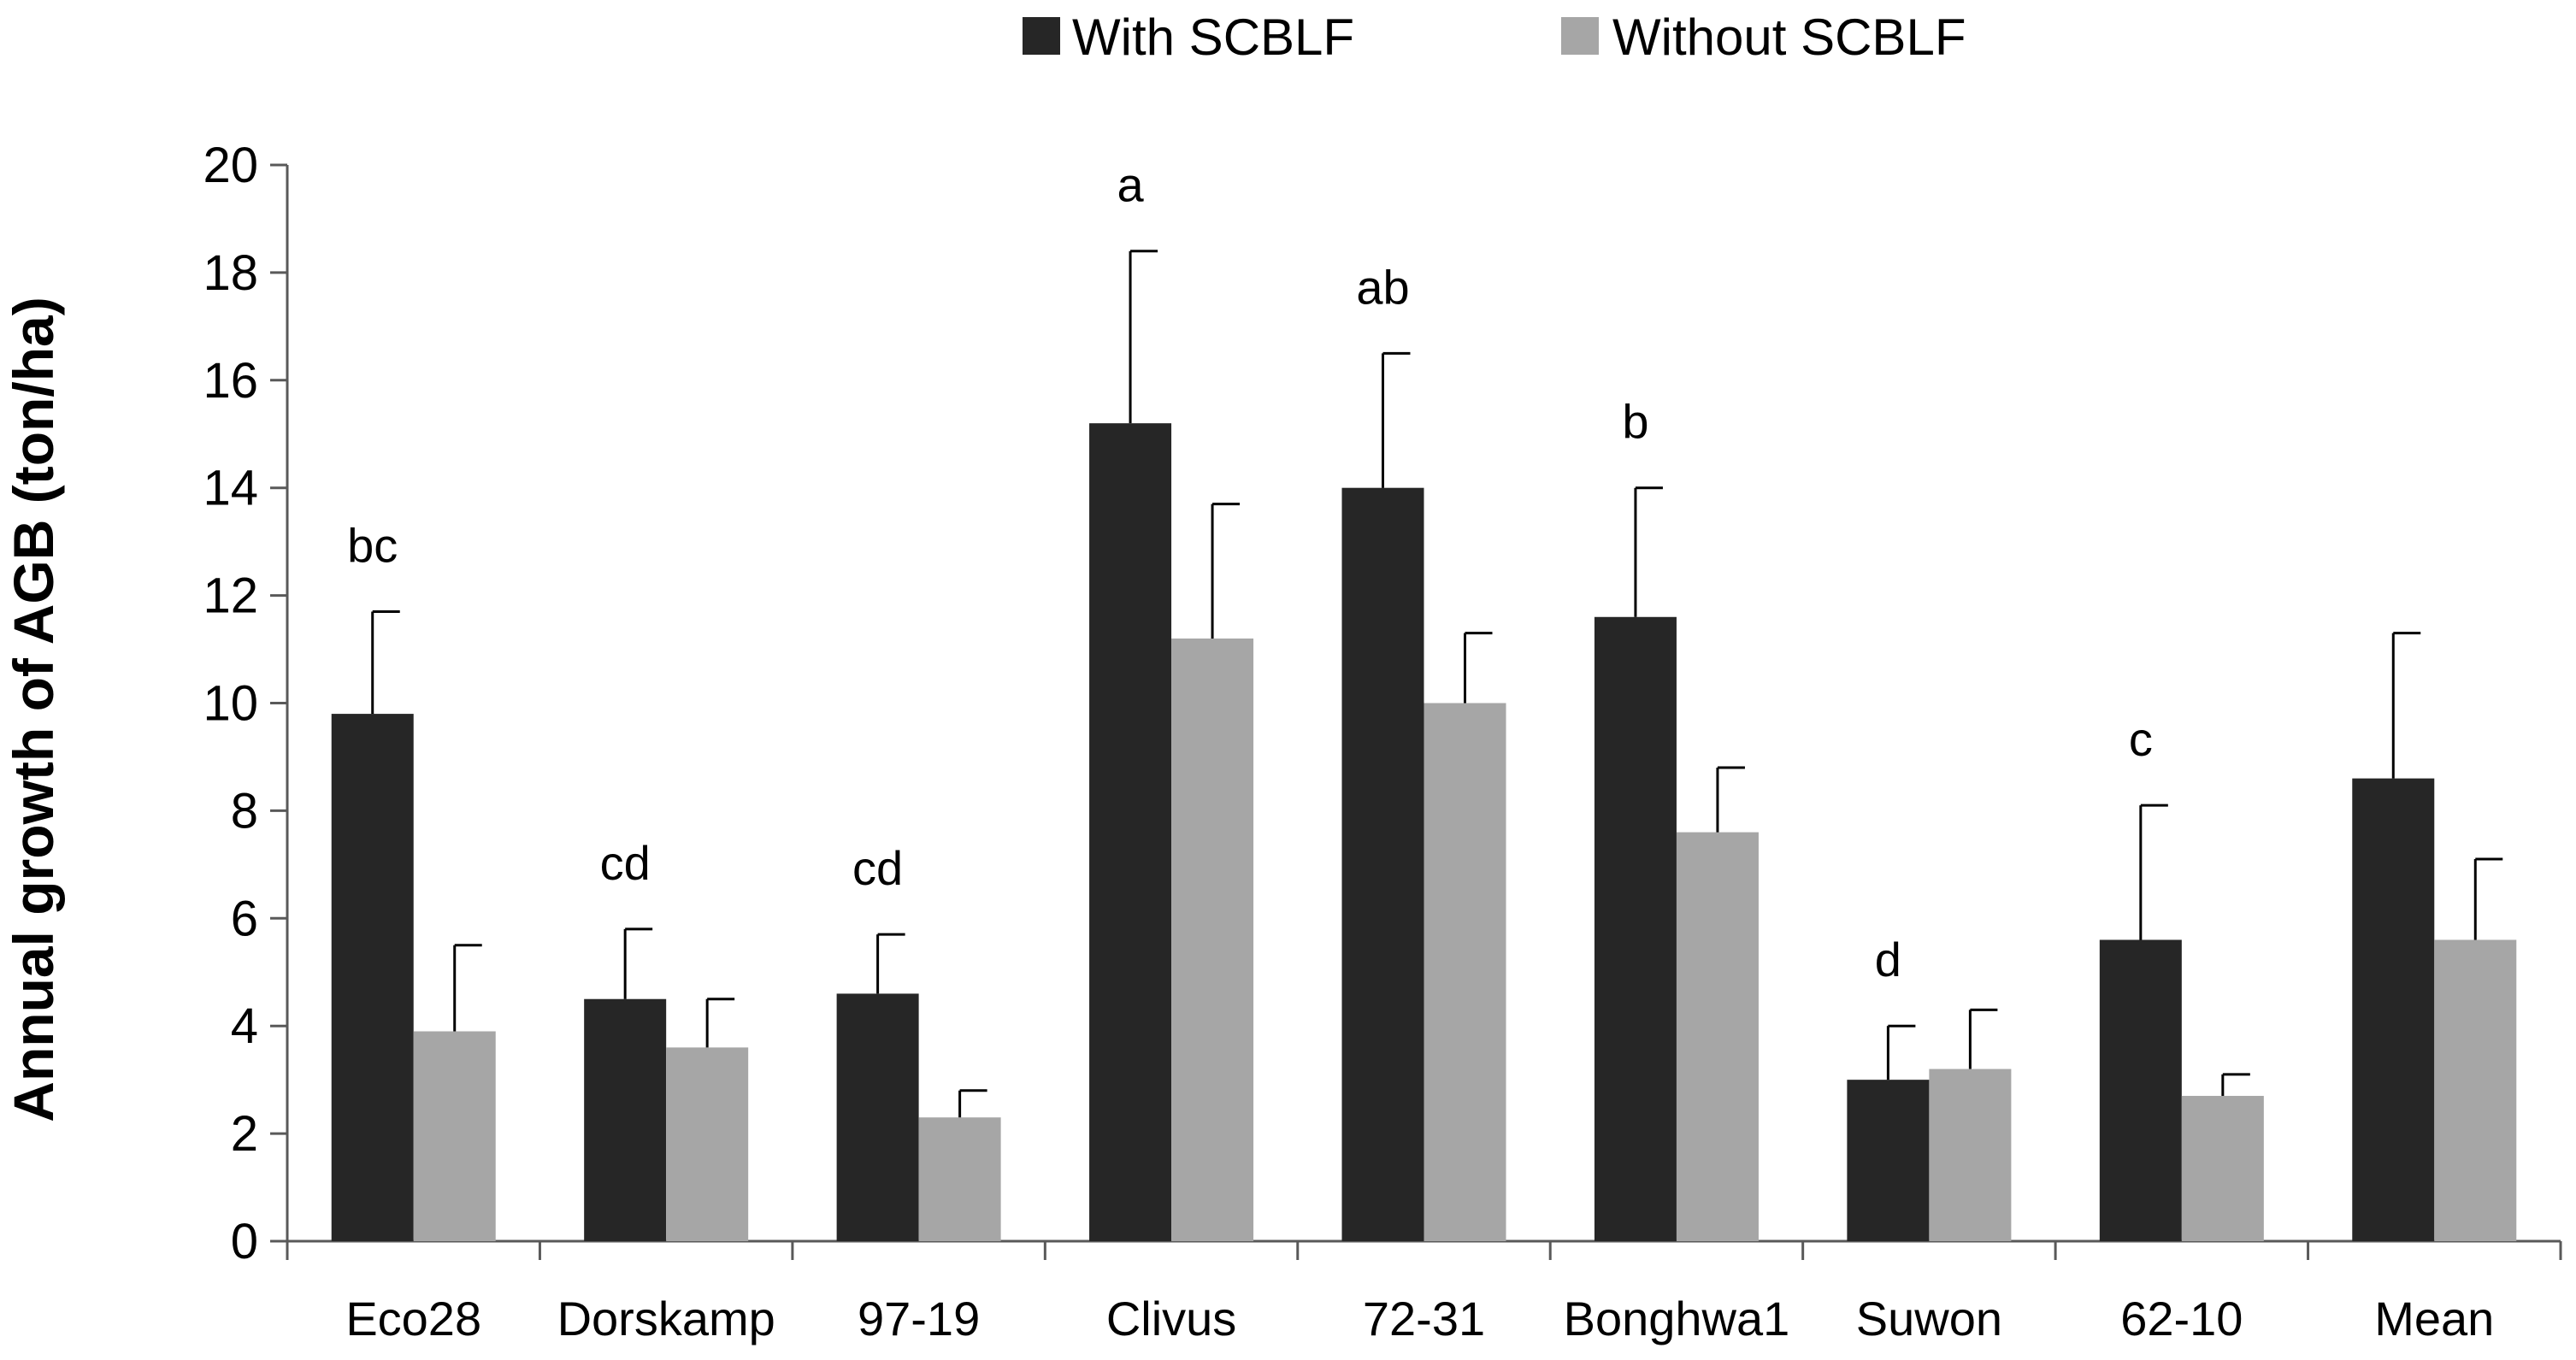  What do you see at coordinates (245, 1242) in the screenshot?
I see `y-tick-label: 0` at bounding box center [245, 1242].